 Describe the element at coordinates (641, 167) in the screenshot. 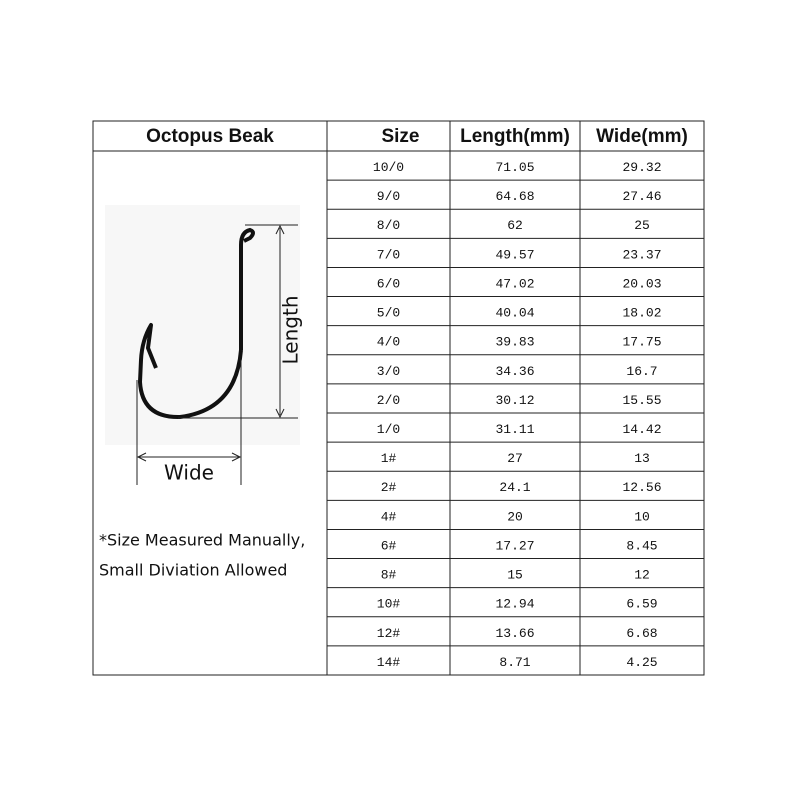

I see `table-cell: 29.32` at that location.